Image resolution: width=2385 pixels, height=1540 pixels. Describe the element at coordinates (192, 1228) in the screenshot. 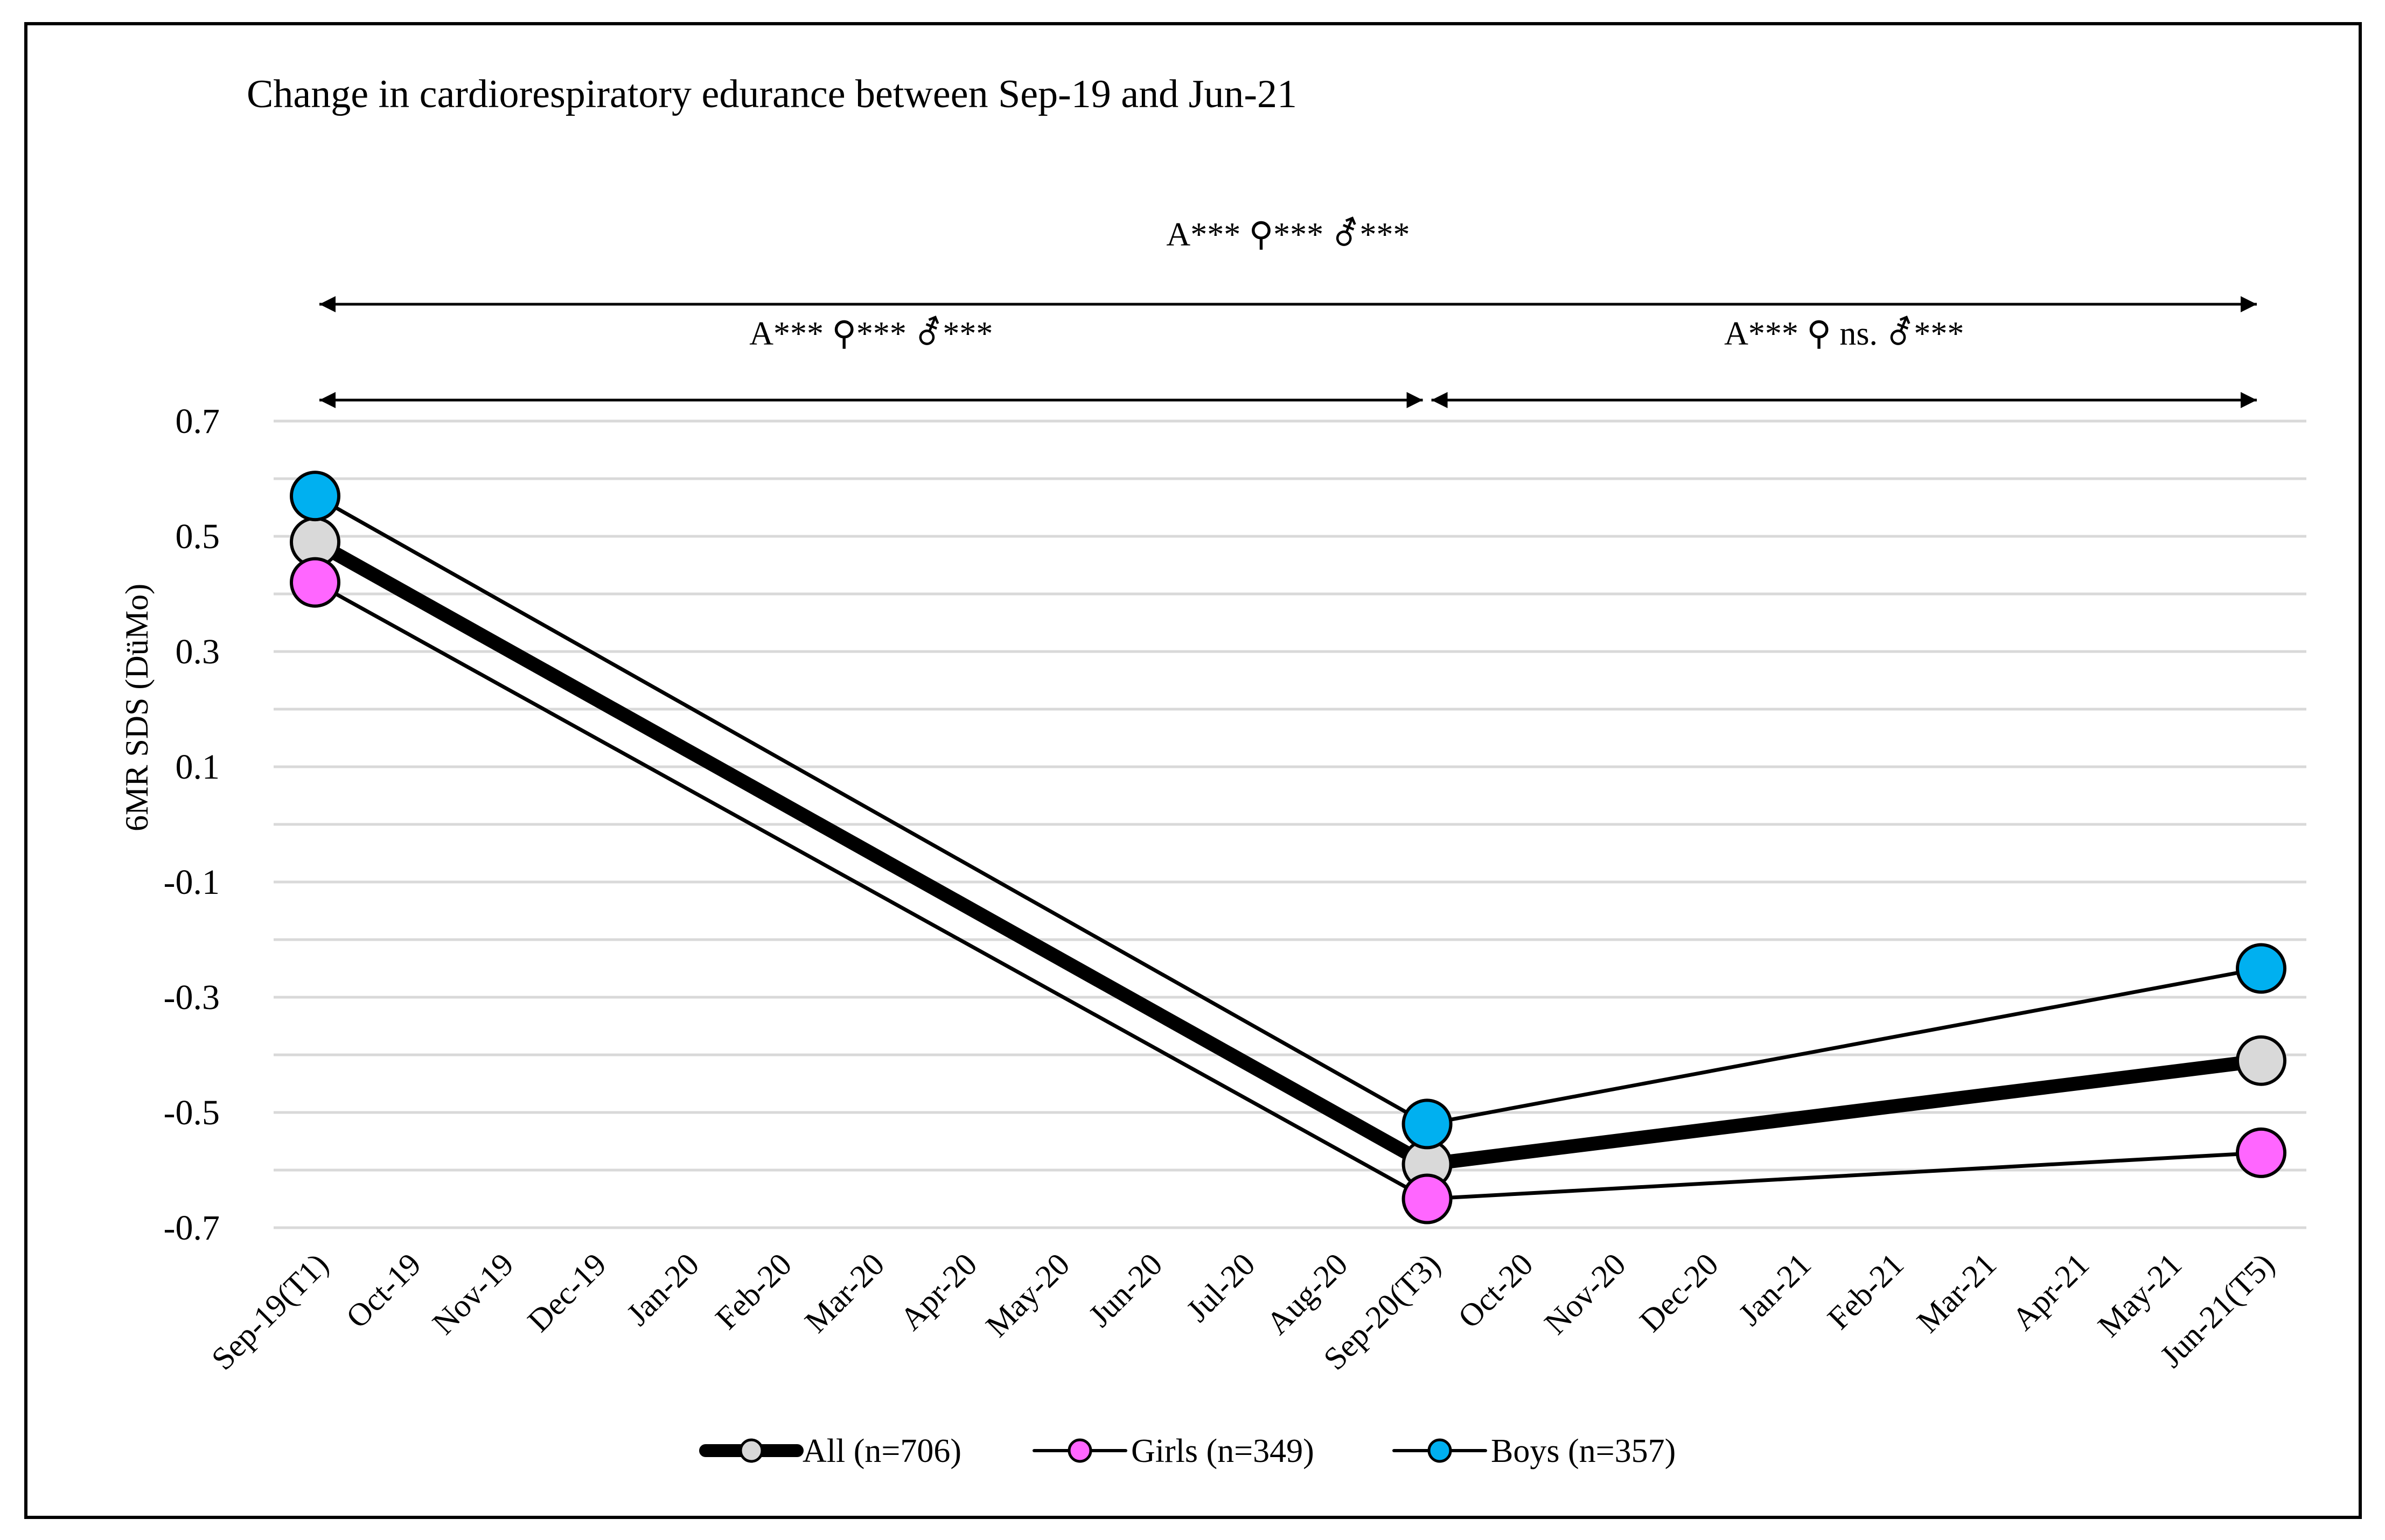

I see `y-tick-label: -0.7` at that location.